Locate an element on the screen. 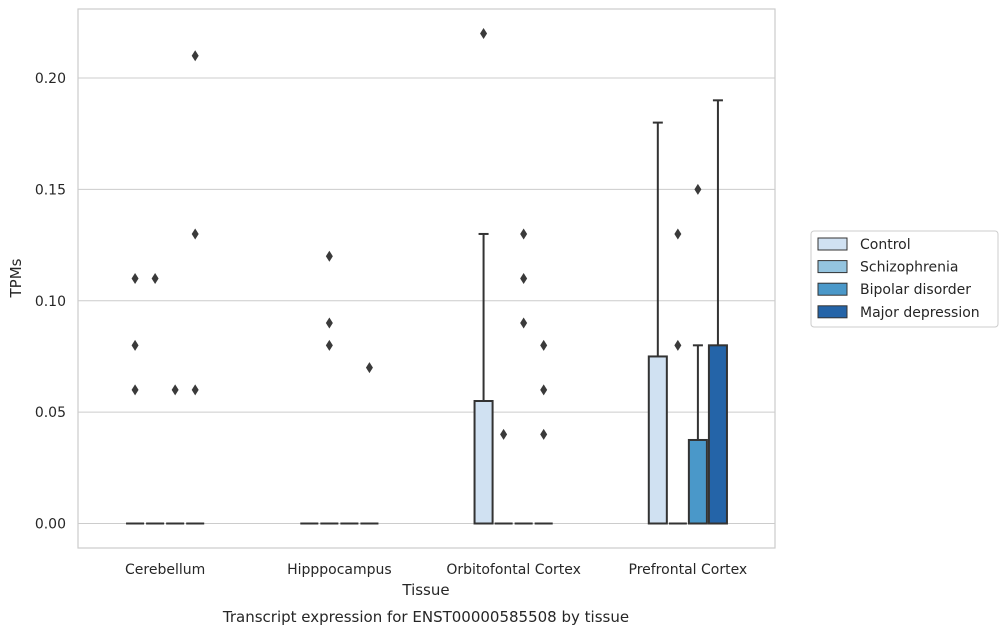 This screenshot has height=634, width=1007. legend-label: Schizophrenia is located at coordinates (909, 268).